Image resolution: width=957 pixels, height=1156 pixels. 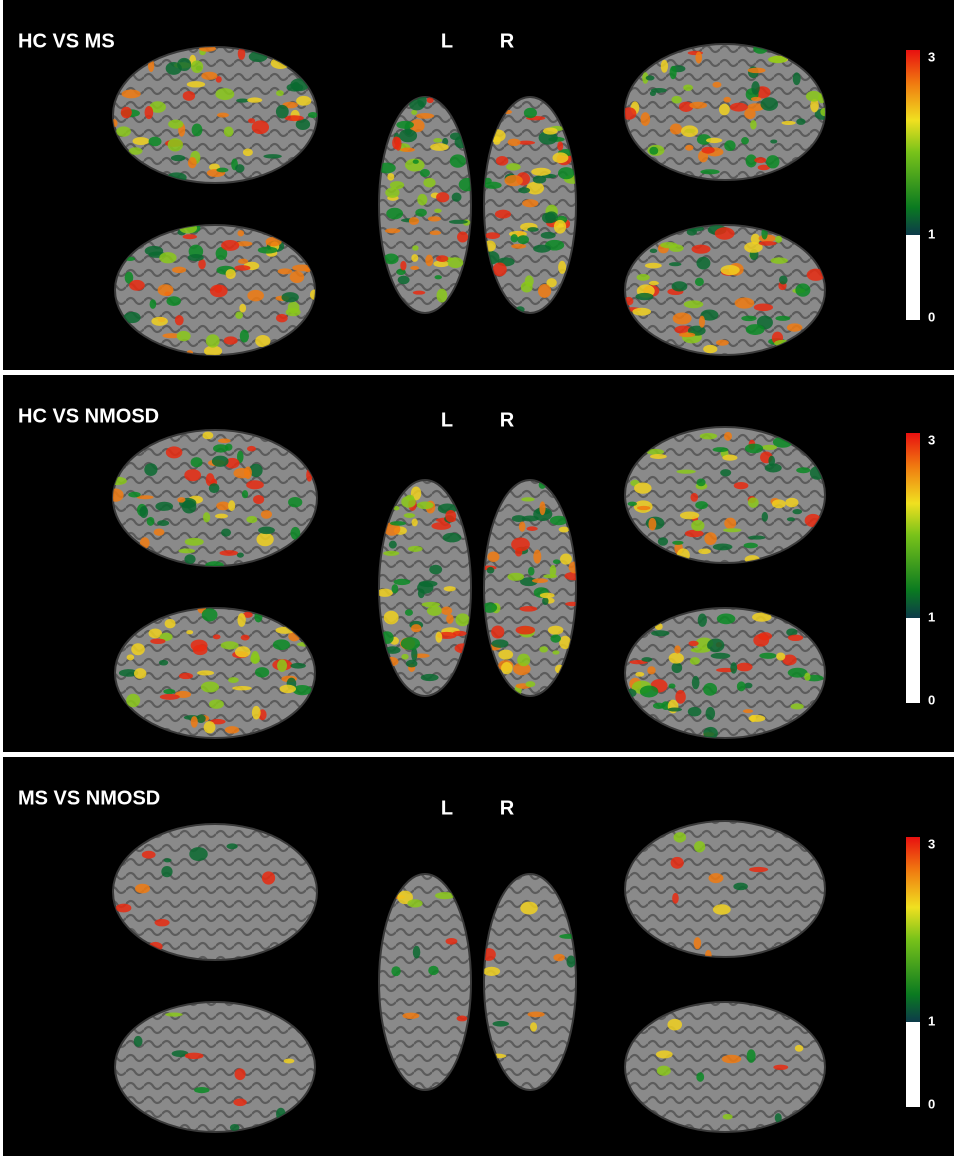 I want to click on panel-title: HC VS NMOSD, so click(x=88, y=416).